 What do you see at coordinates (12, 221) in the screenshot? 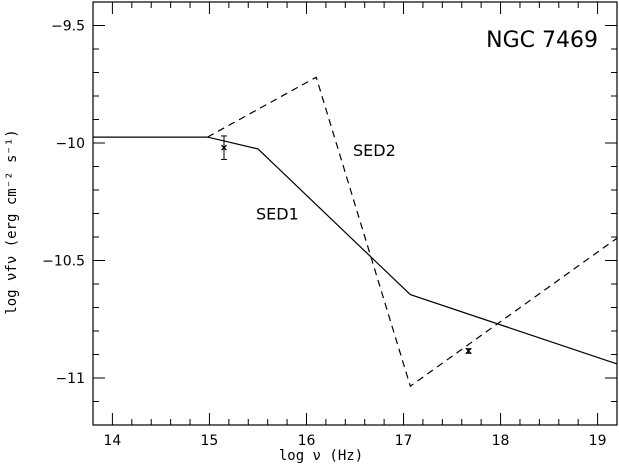
I see `y-axis-label: log νfν (erg cm⁻² s⁻¹)` at bounding box center [12, 221].